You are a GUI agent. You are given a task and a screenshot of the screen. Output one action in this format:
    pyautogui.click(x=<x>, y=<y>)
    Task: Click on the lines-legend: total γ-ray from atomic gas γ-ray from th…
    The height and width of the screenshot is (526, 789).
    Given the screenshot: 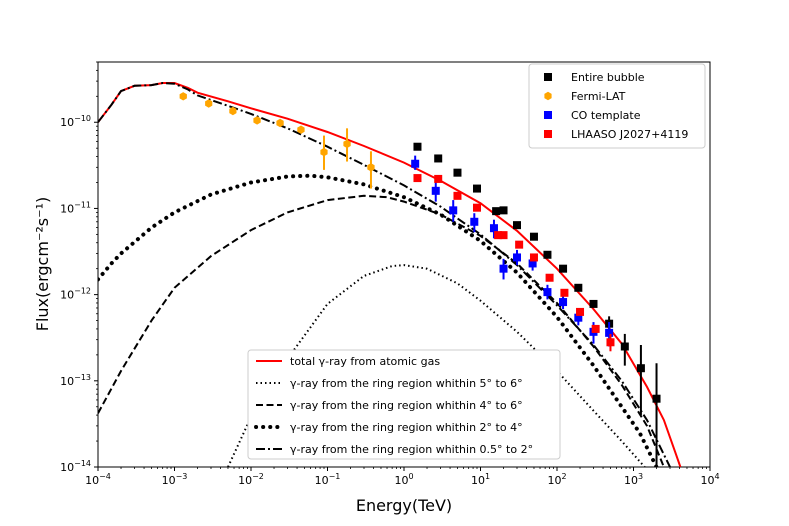 What is the action you would take?
    pyautogui.click(x=404, y=404)
    